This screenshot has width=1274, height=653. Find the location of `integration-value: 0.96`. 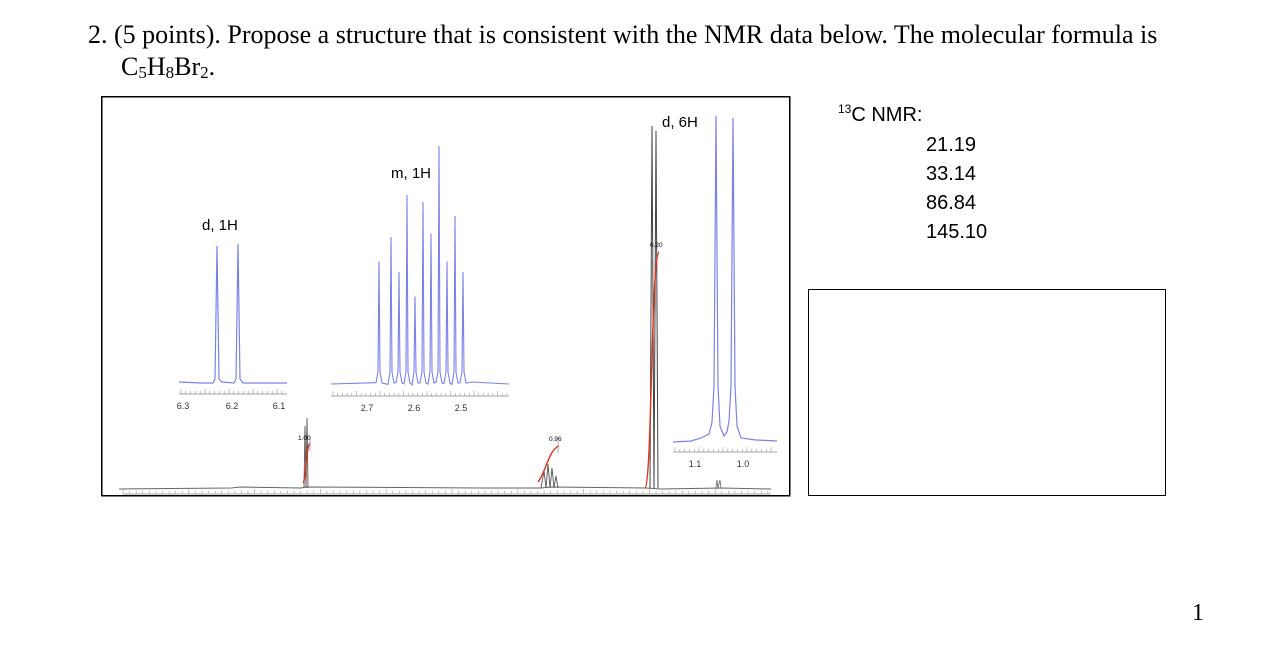

integration-value: 0.96 is located at coordinates (555, 439).